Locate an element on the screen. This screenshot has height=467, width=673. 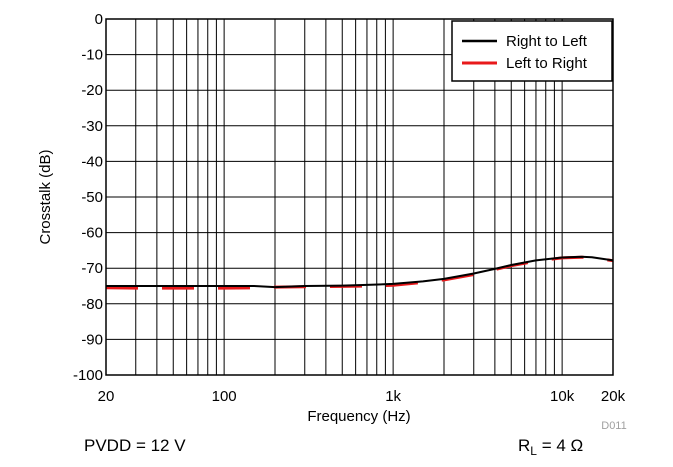
legend-box is located at coordinates (532, 51).